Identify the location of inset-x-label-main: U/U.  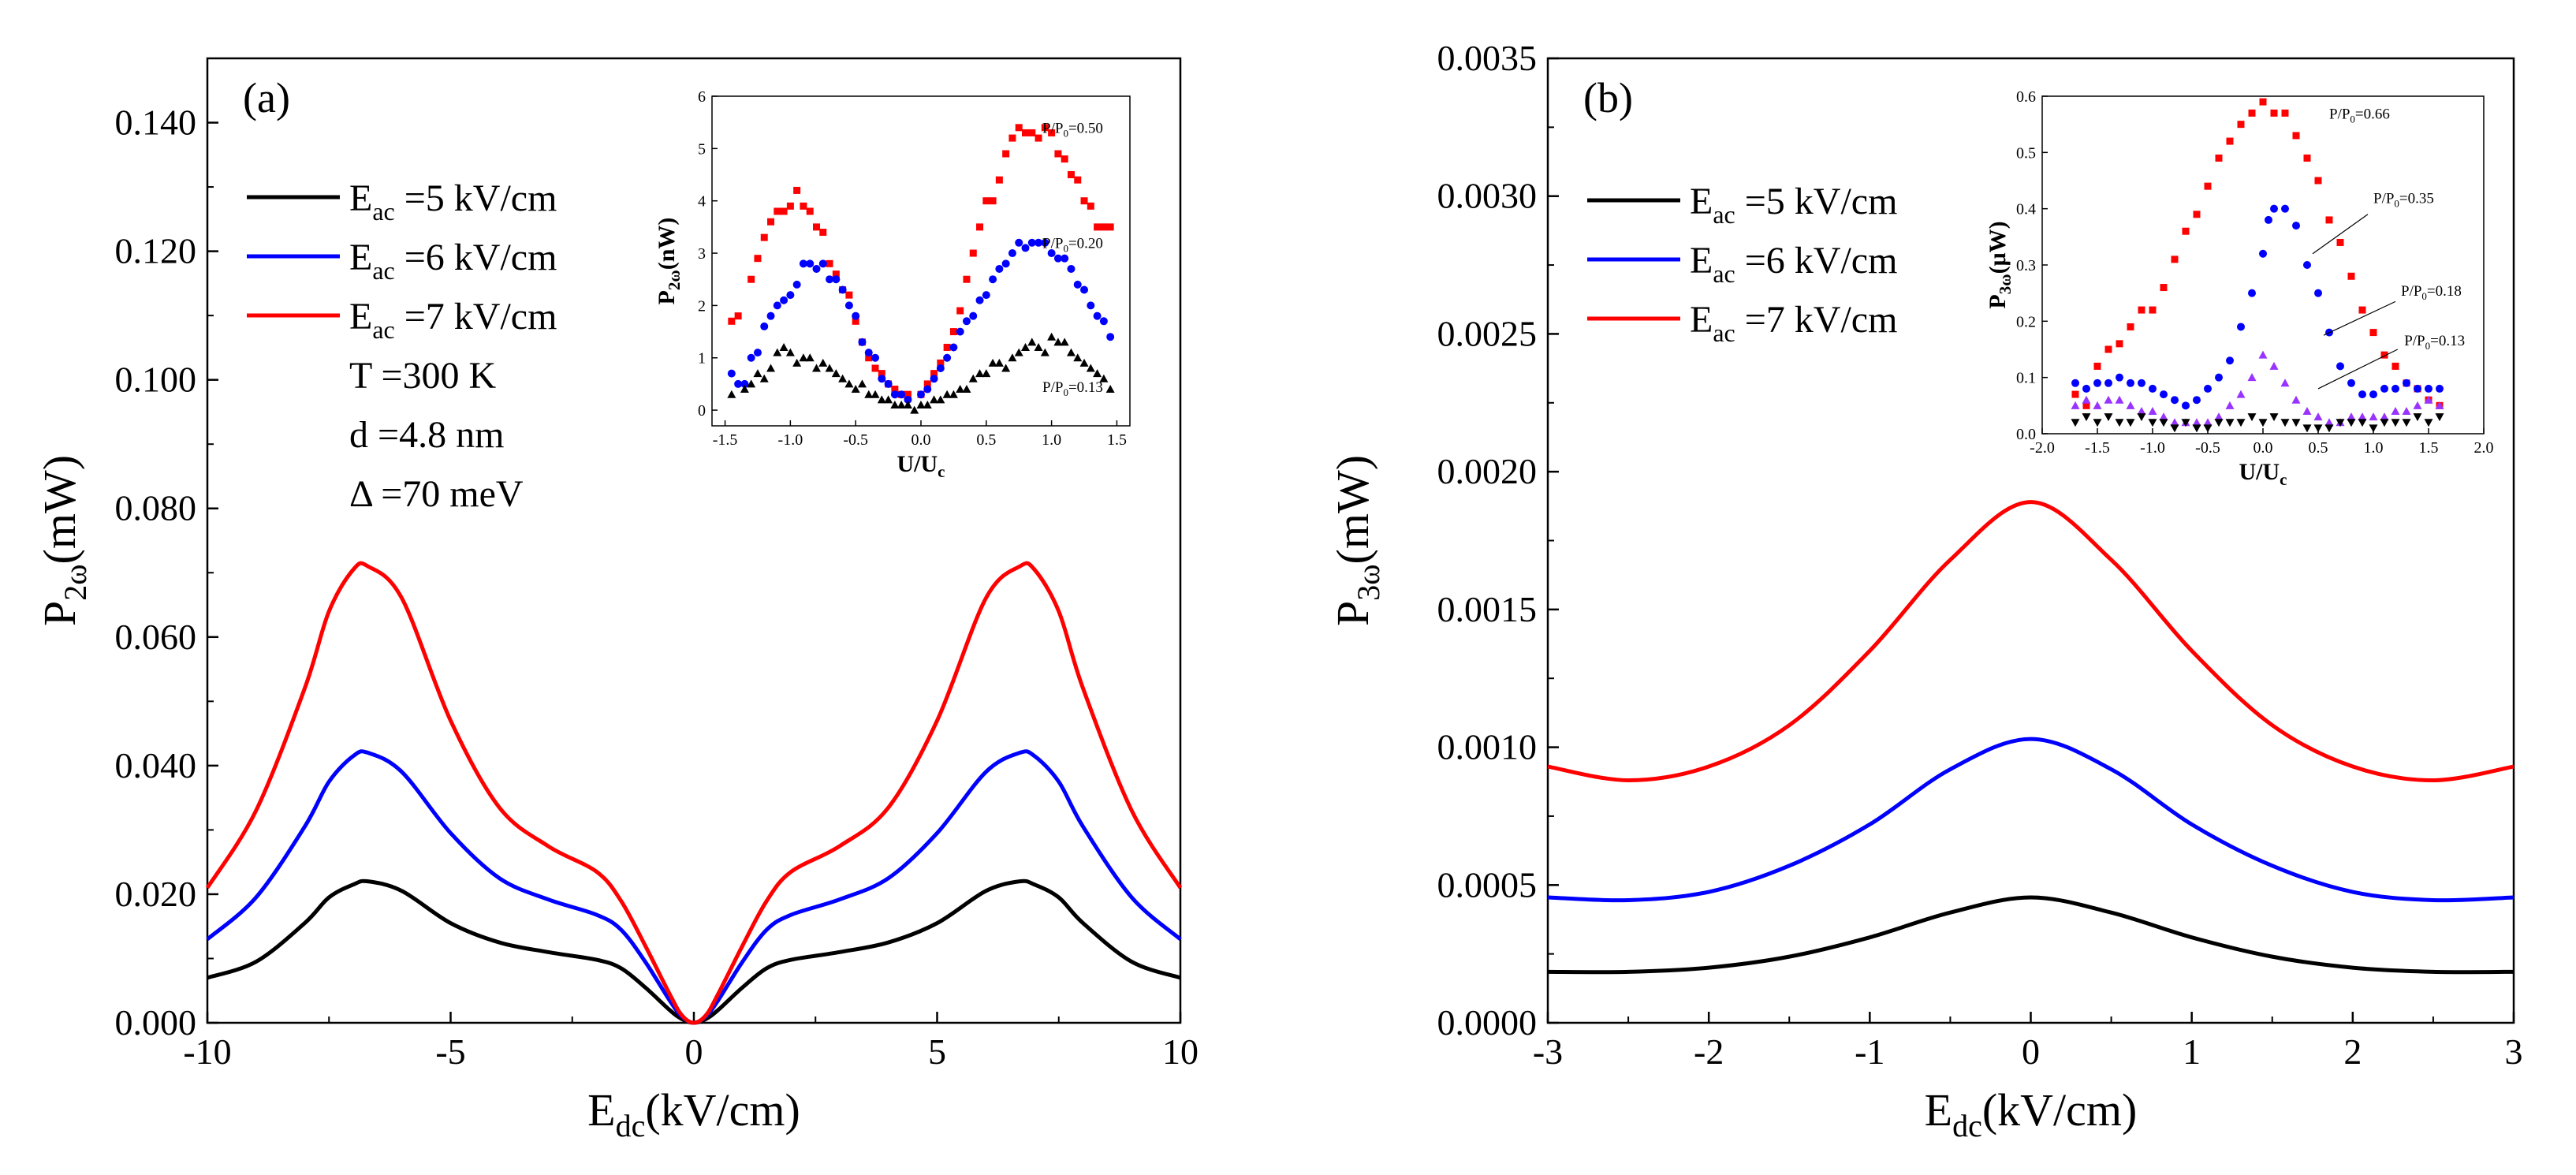
(917, 464).